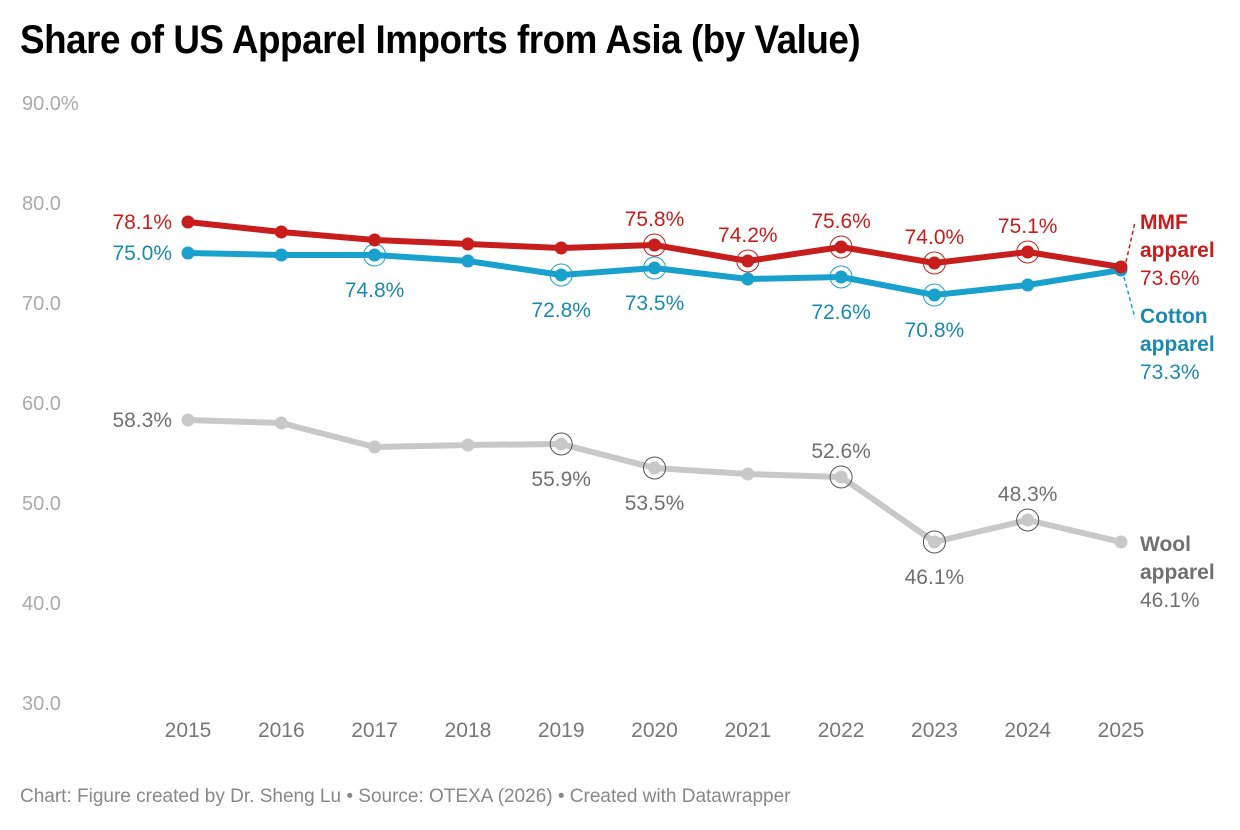 The width and height of the screenshot is (1240, 830). Describe the element at coordinates (655, 303) in the screenshot. I see `data-label: 73.5%` at that location.